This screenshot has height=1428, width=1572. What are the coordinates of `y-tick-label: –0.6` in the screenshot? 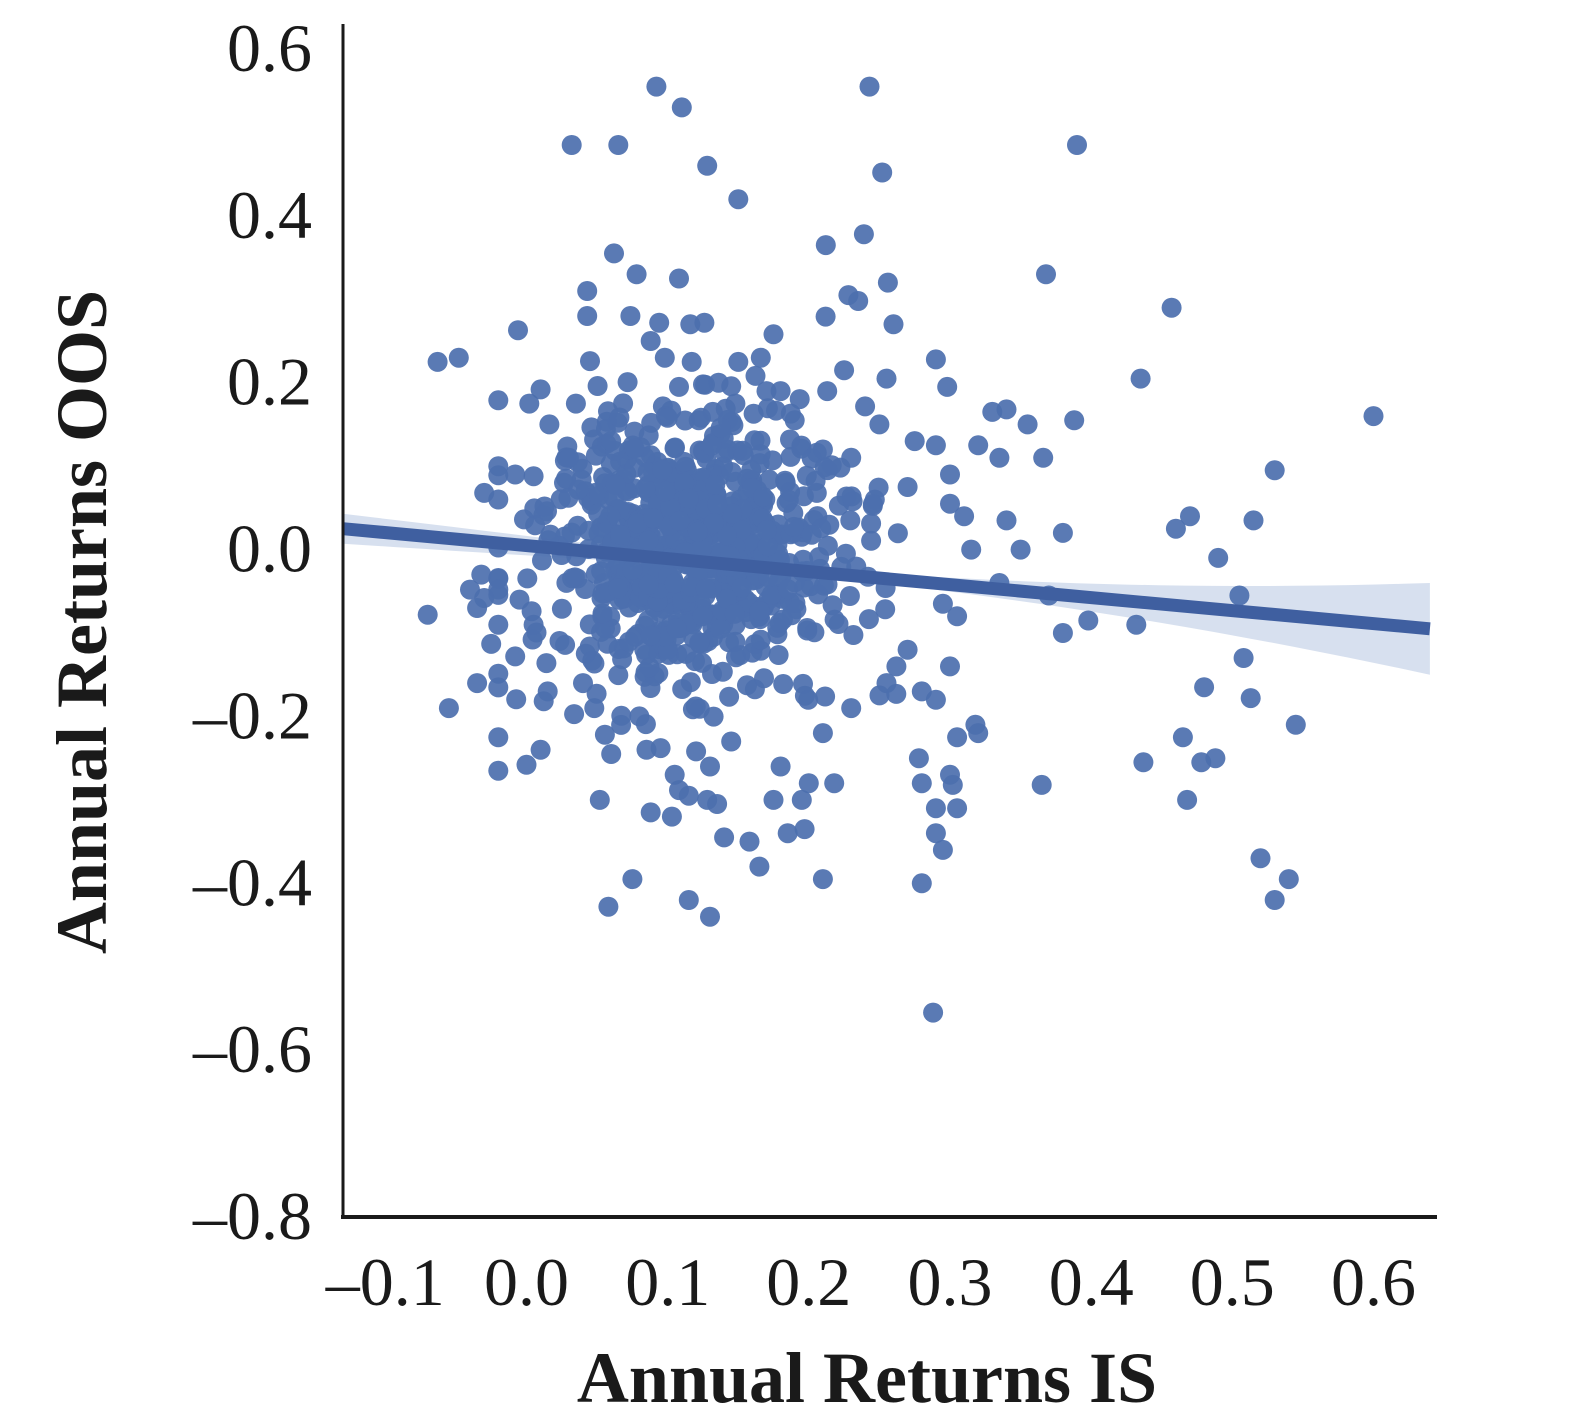 It's located at (252, 1049).